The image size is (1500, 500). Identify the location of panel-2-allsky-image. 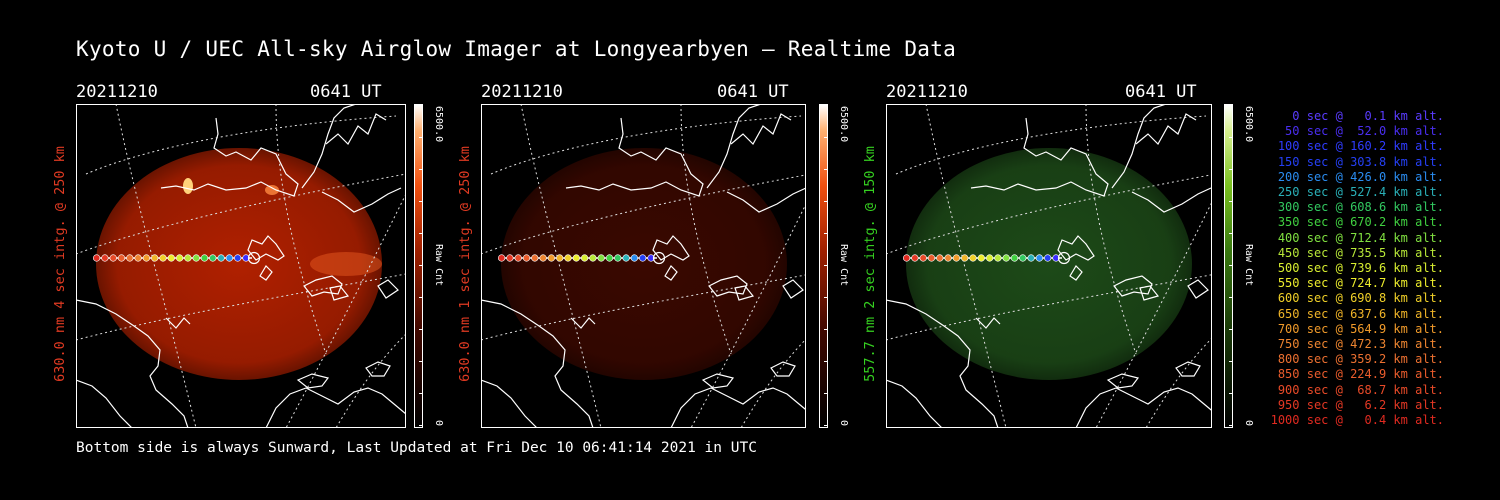
(643, 266).